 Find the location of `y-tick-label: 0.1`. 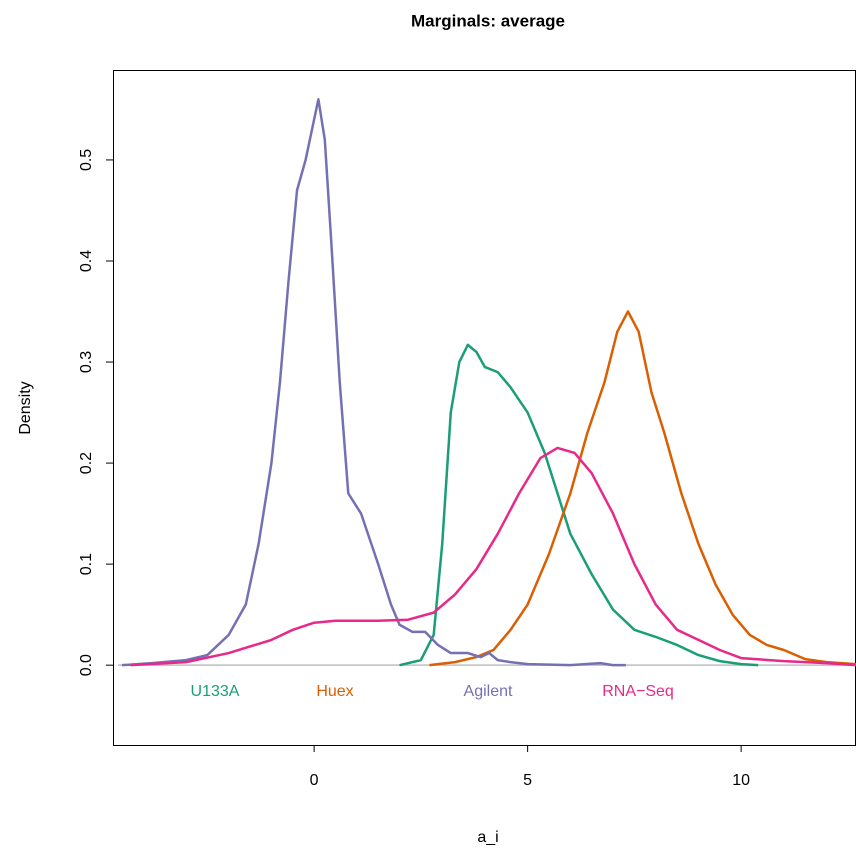

y-tick-label: 0.1 is located at coordinates (86, 564).